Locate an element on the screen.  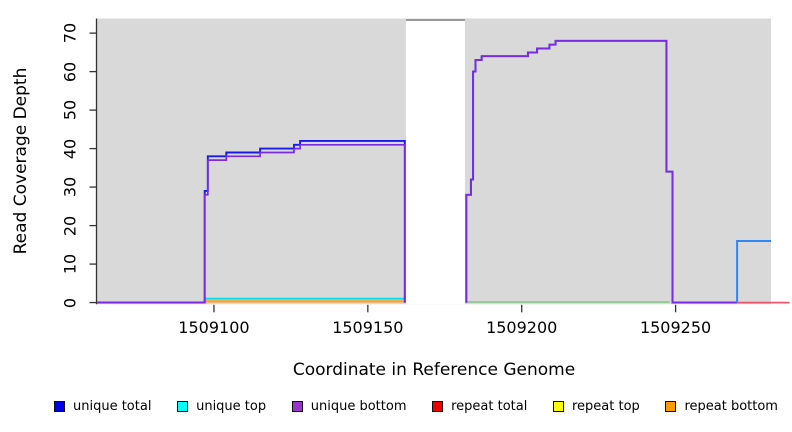
offscale-band is located at coordinates (435, 162).